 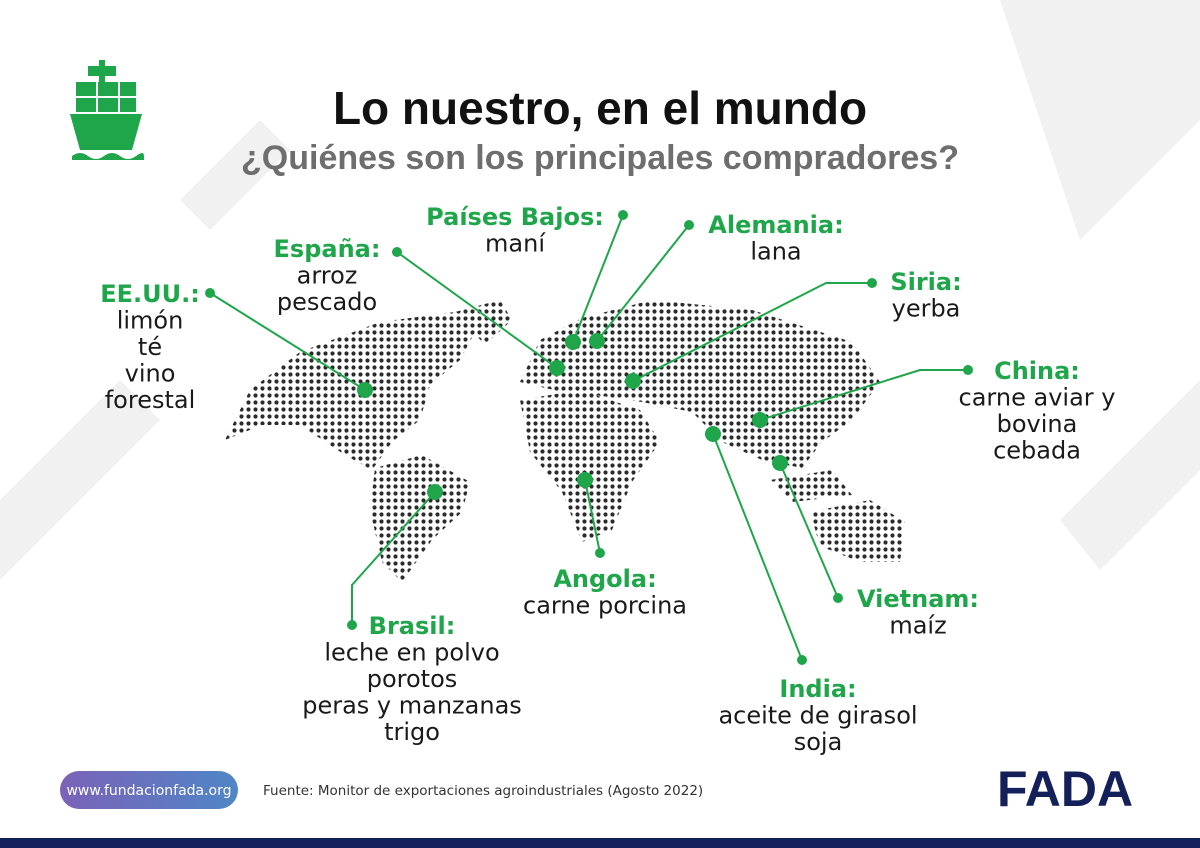 I want to click on product: bovina, so click(x=1037, y=424).